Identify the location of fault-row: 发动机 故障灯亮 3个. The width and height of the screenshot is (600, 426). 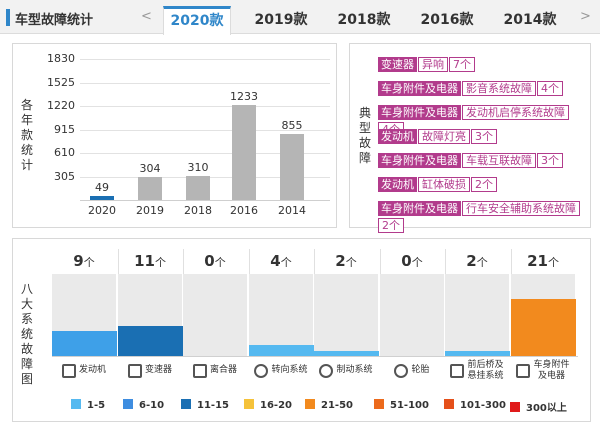
(480, 135).